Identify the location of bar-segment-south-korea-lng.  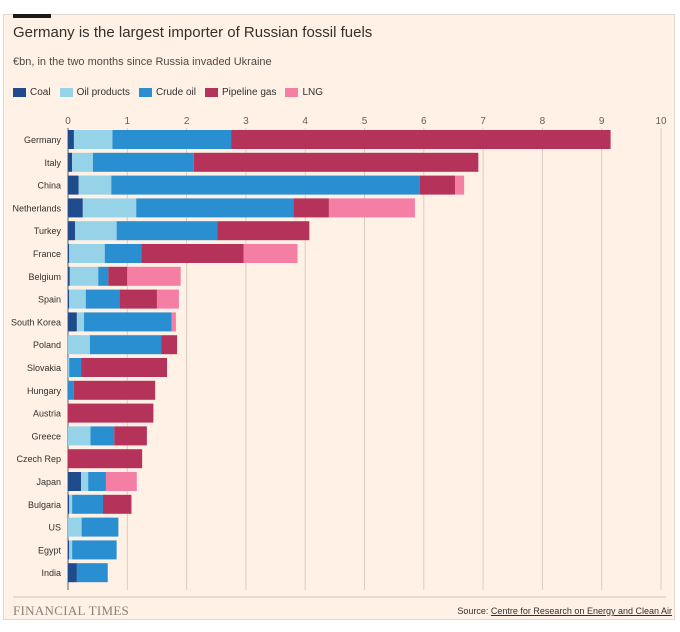
(173, 322).